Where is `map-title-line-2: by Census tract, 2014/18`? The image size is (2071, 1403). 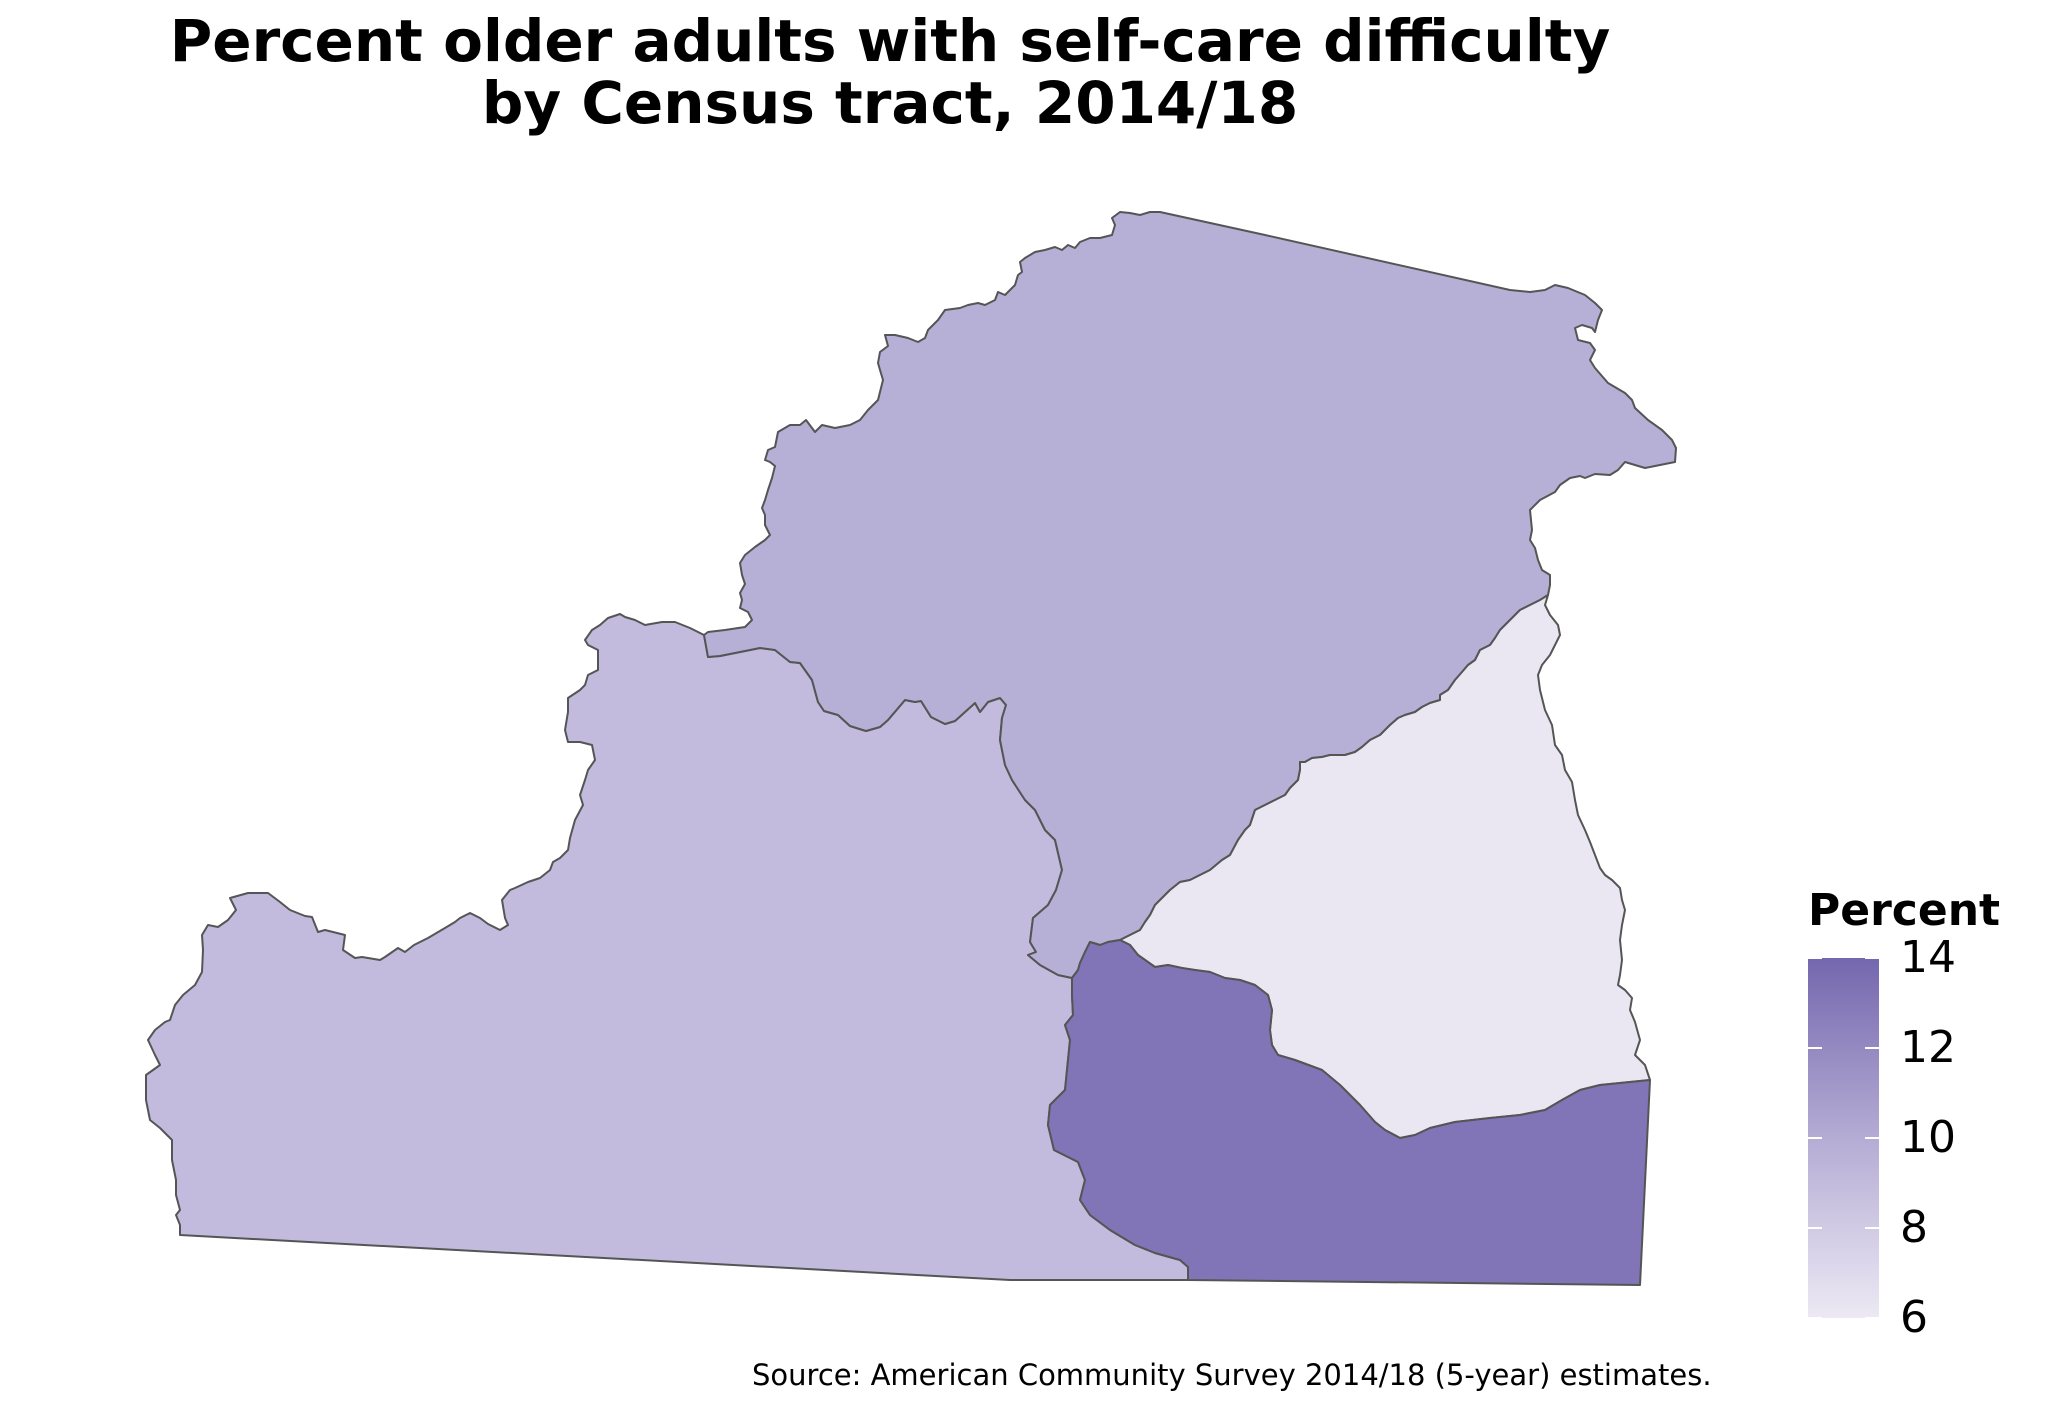 map-title-line-2: by Census tract, 2014/18 is located at coordinates (890, 103).